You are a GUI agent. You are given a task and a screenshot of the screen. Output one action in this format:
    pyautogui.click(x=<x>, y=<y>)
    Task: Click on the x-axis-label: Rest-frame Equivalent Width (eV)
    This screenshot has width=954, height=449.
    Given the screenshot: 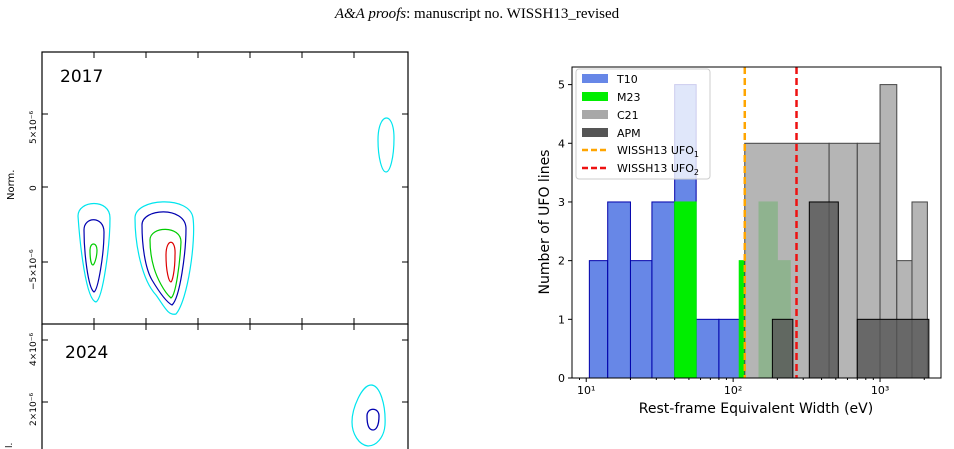 What is the action you would take?
    pyautogui.click(x=756, y=409)
    